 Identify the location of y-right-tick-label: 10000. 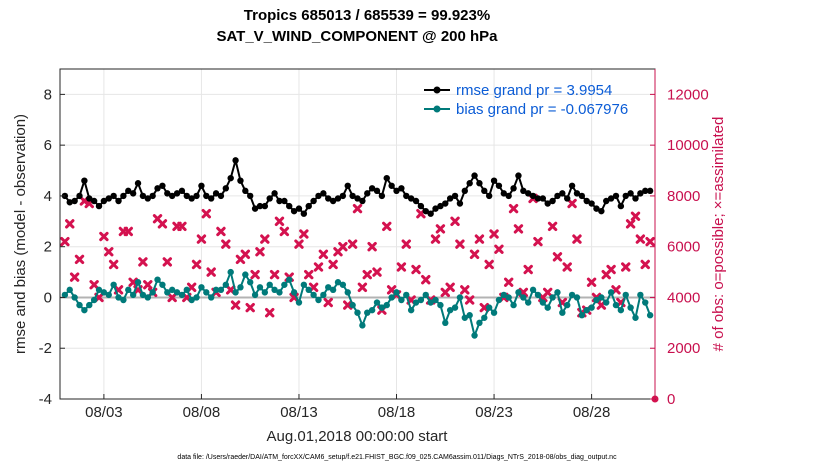
(688, 145).